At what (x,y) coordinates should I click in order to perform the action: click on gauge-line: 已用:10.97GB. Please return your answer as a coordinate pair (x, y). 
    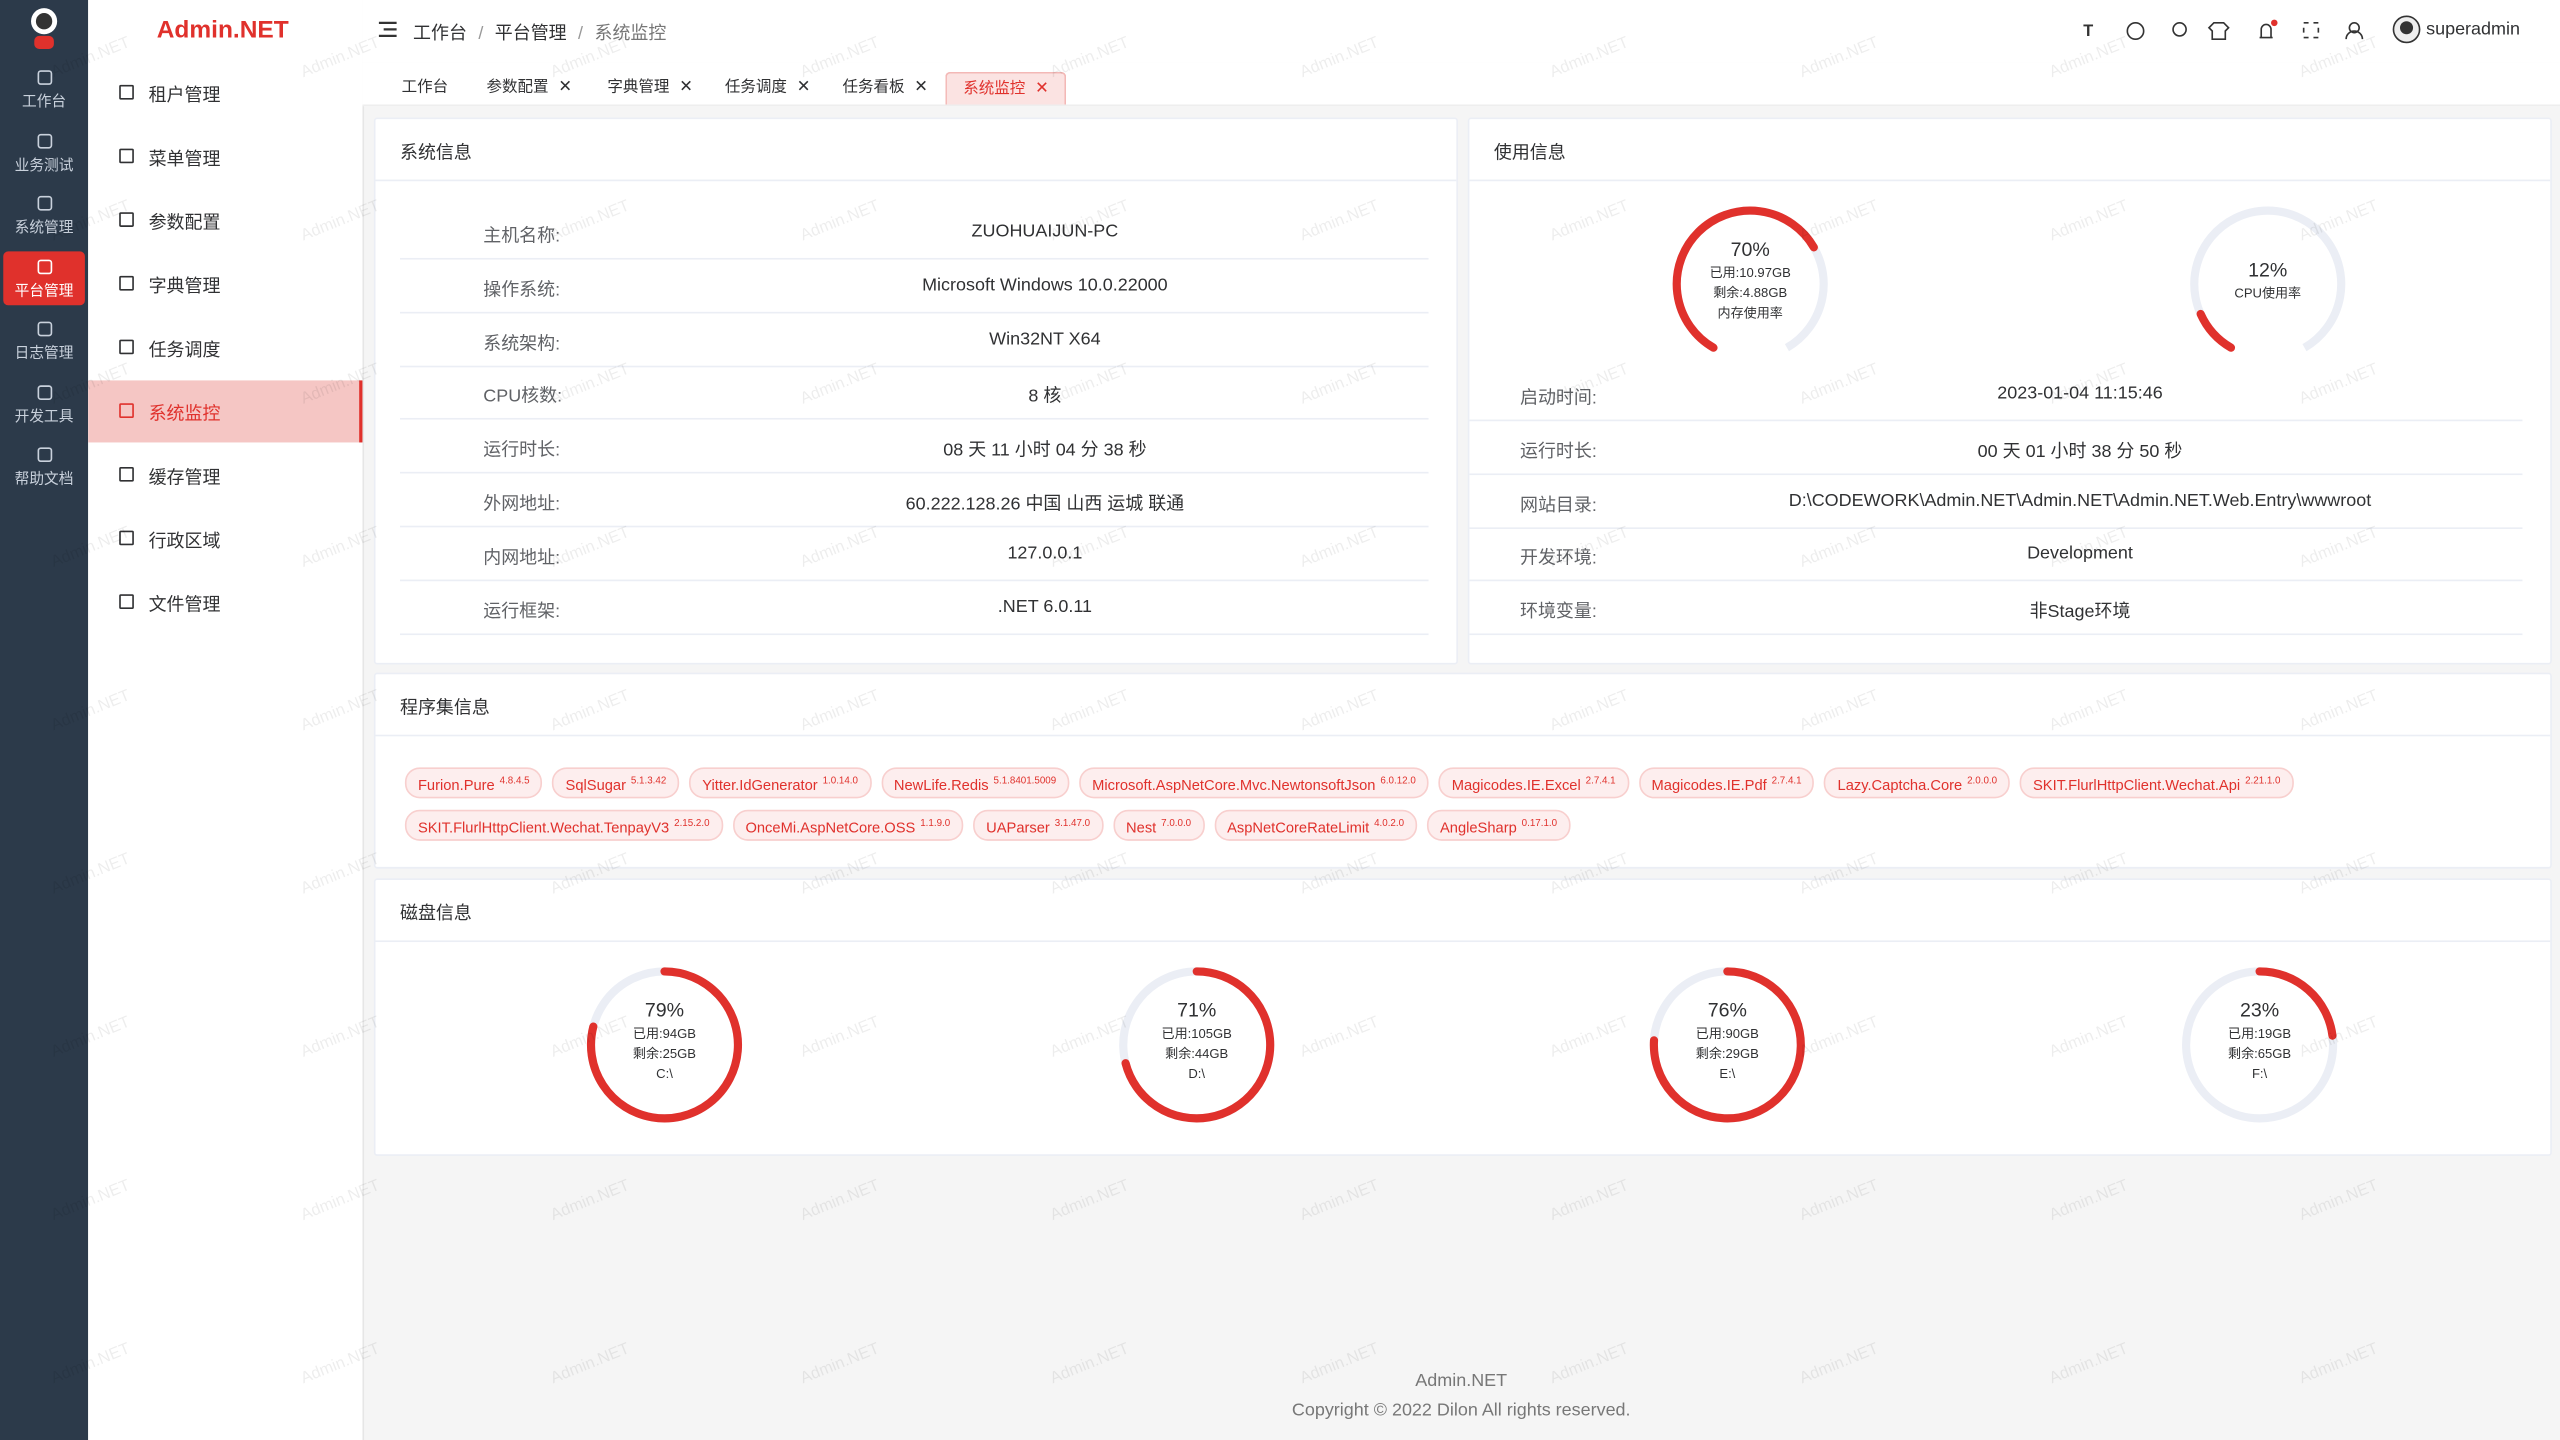
    Looking at the image, I should click on (1751, 272).